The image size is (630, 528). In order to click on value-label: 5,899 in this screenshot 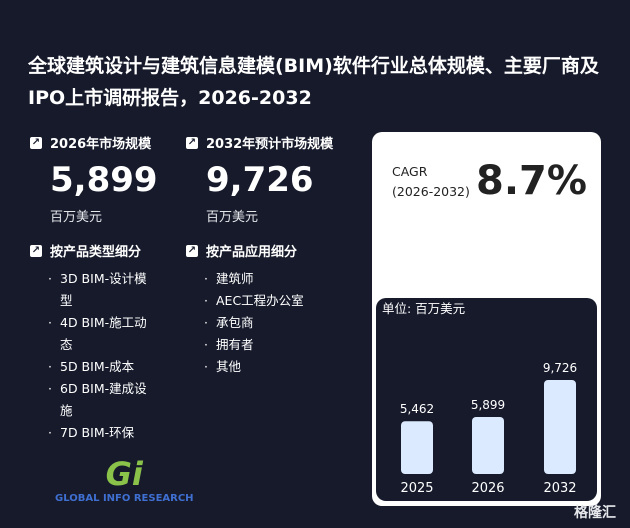, I will do `click(488, 405)`.